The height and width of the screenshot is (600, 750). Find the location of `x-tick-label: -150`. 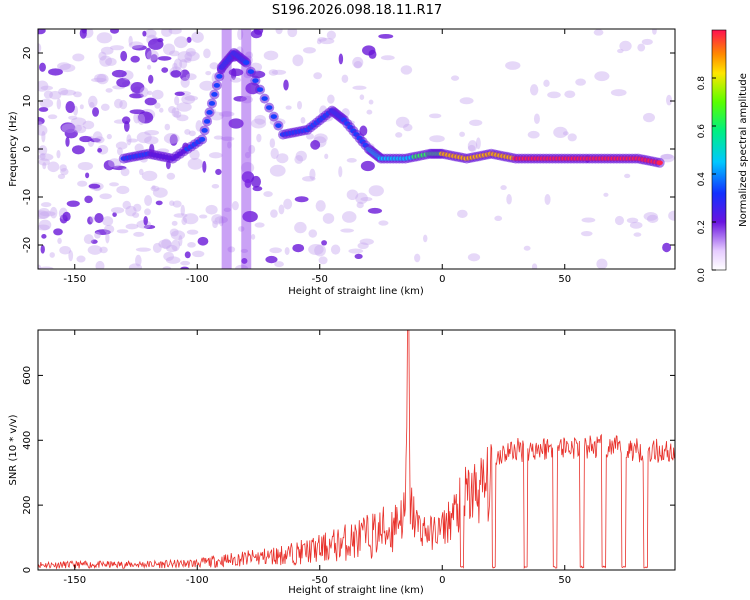

x-tick-label: -150 is located at coordinates (74, 580).